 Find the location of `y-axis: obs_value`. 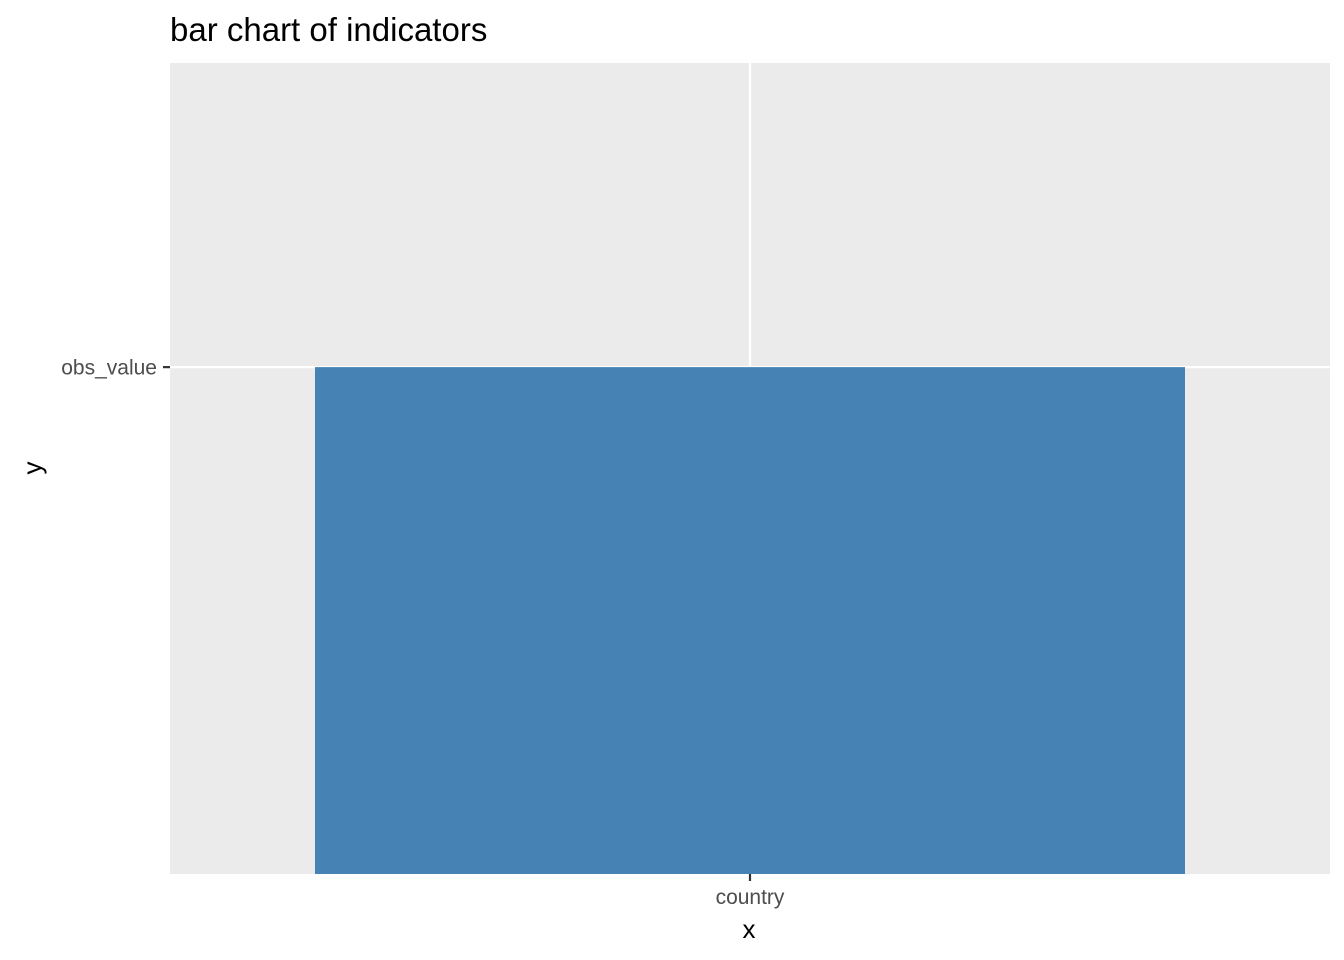

y-axis: obs_value is located at coordinates (115, 368).